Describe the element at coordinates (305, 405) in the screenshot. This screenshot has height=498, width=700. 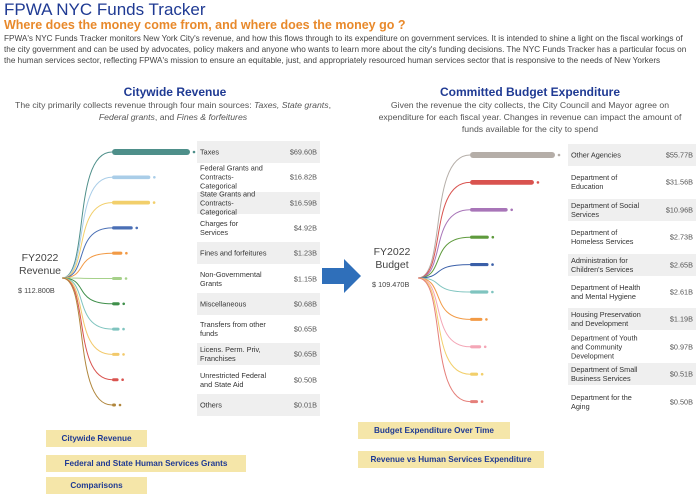
I see `revenue-value: $0.01B` at that location.